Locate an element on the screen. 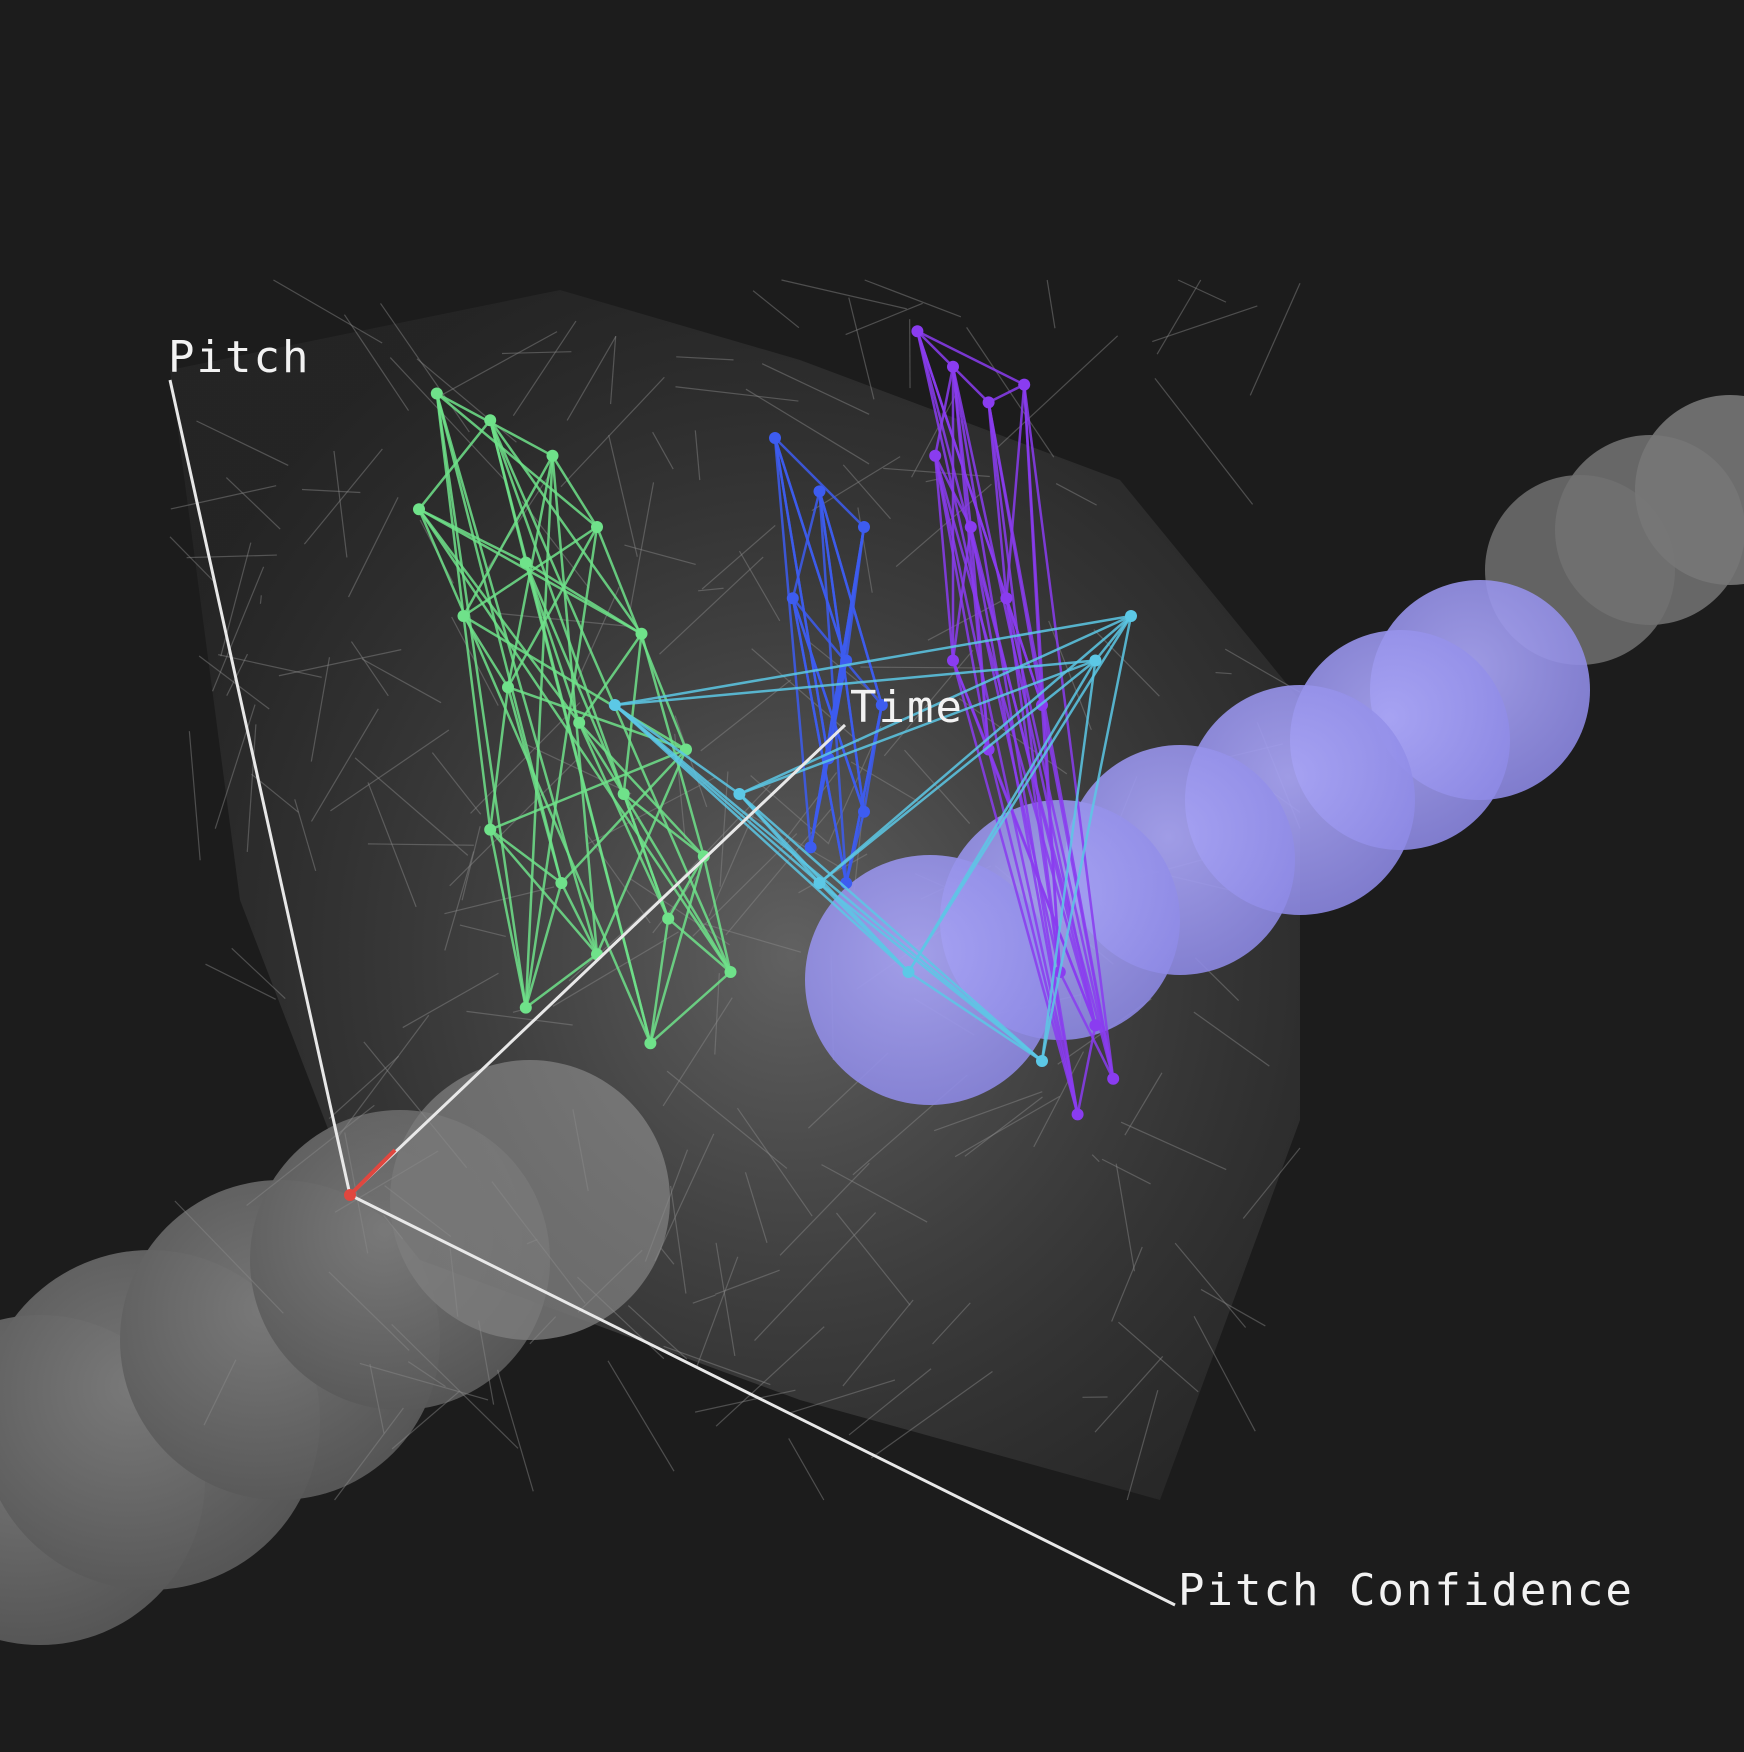 The height and width of the screenshot is (1752, 1744). pitch-confidence-axis-label: Pitch Confidence is located at coordinates (1406, 1590).